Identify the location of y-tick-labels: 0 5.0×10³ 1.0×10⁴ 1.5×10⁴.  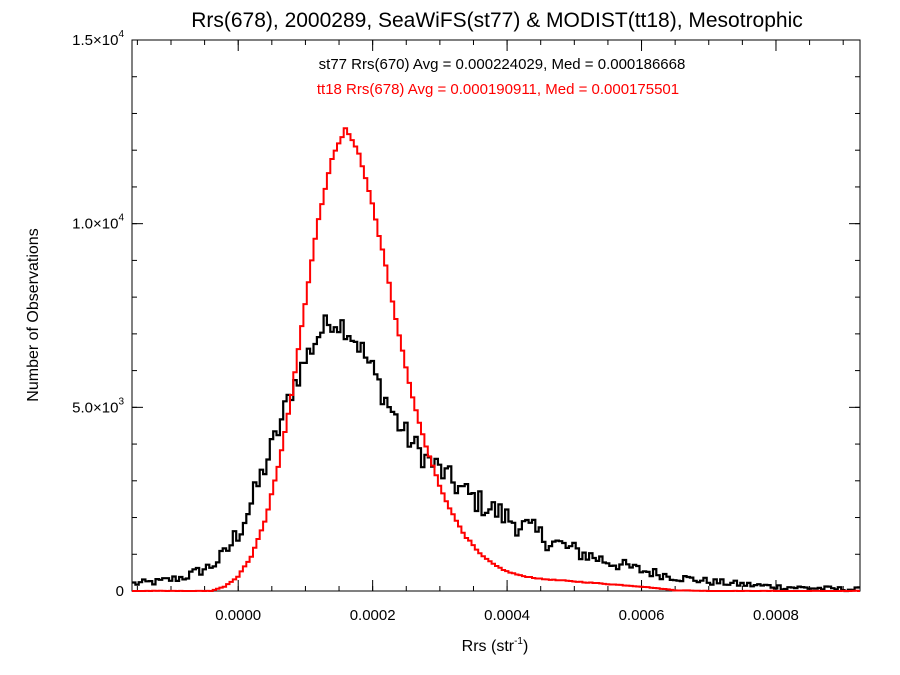
(98, 314).